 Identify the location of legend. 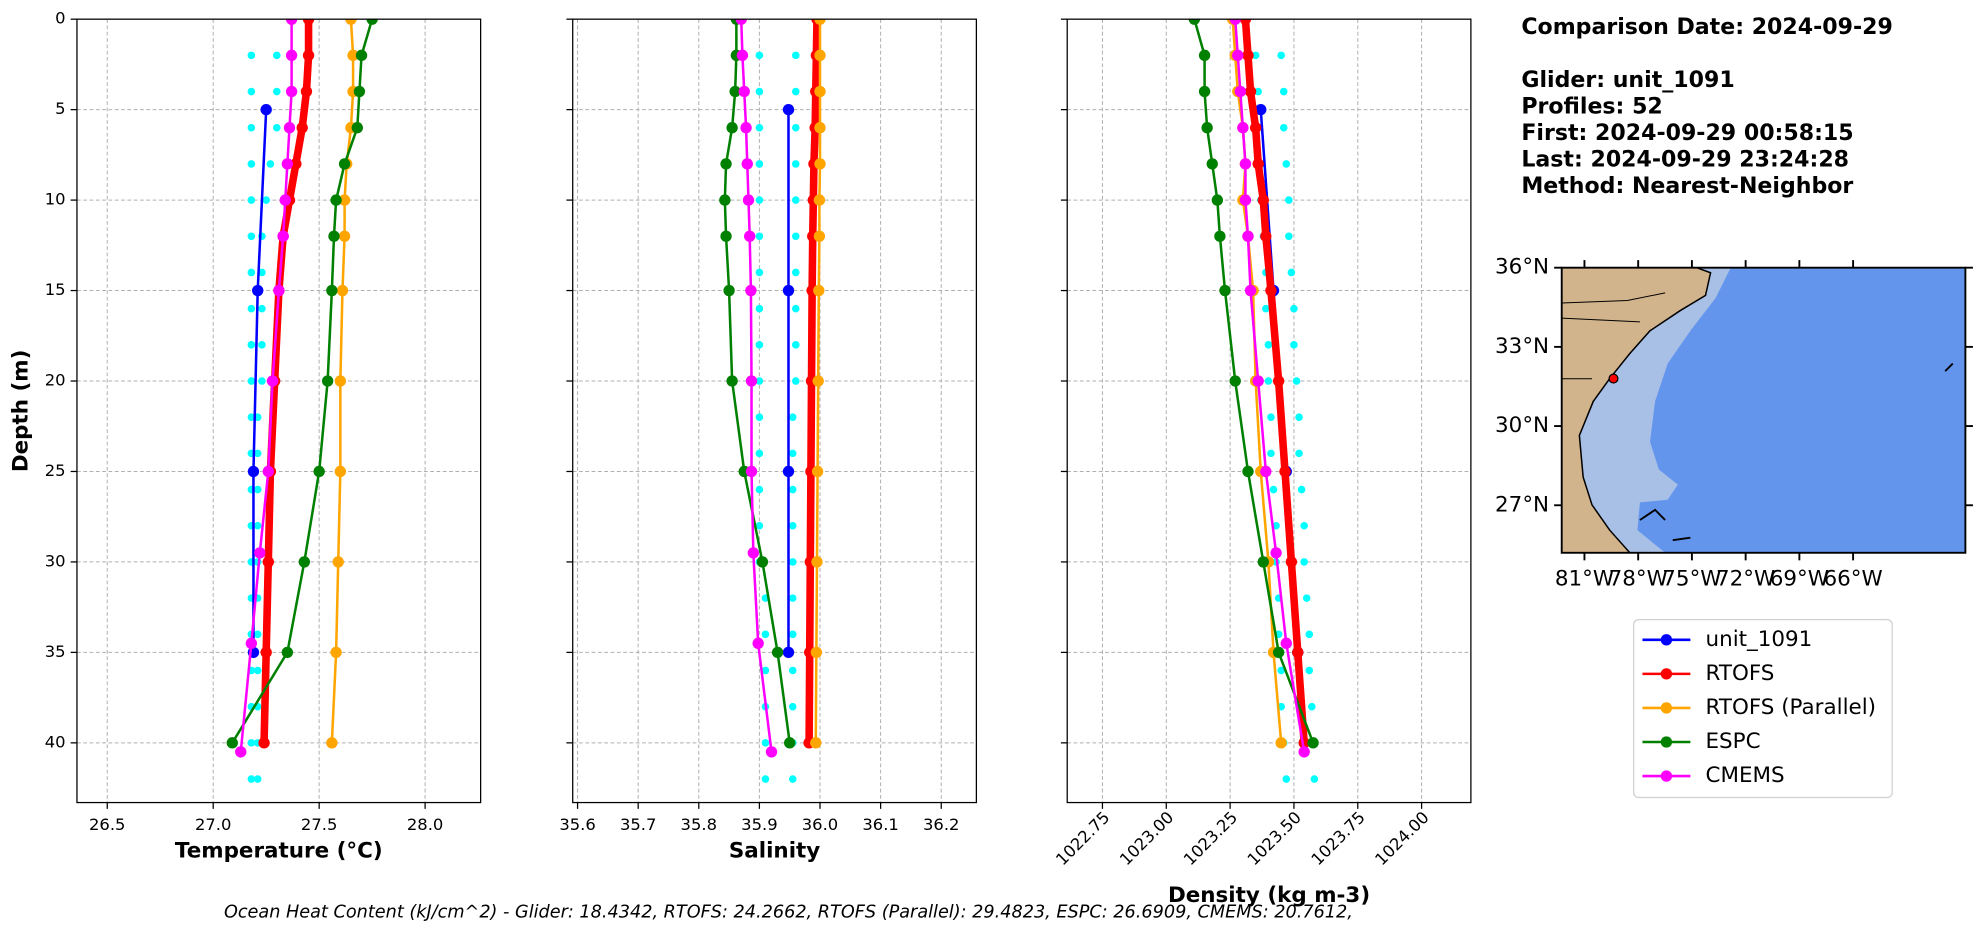
(1762, 709).